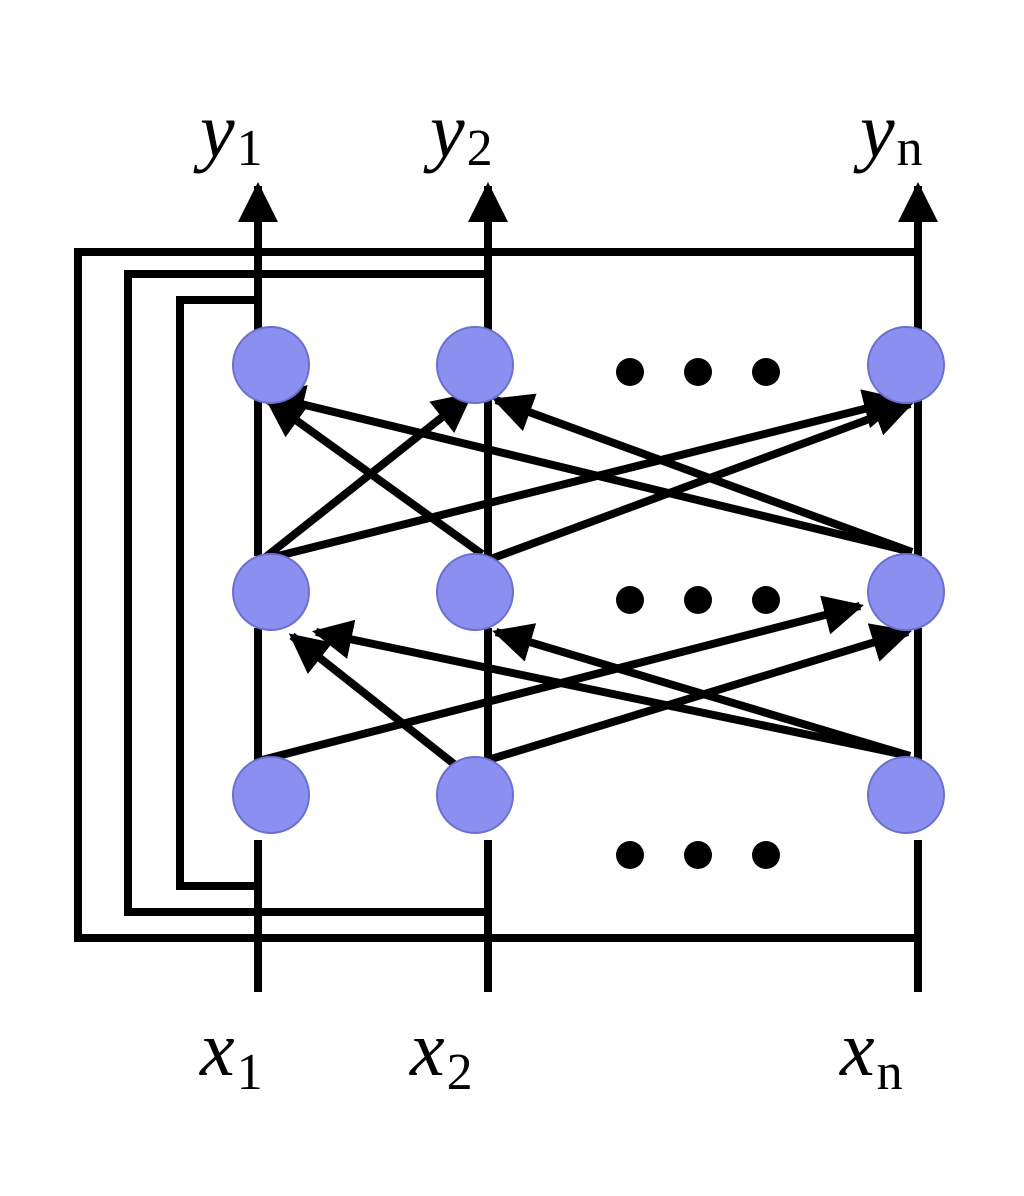  I want to click on connection-h2-to-on, so click(700, 480).